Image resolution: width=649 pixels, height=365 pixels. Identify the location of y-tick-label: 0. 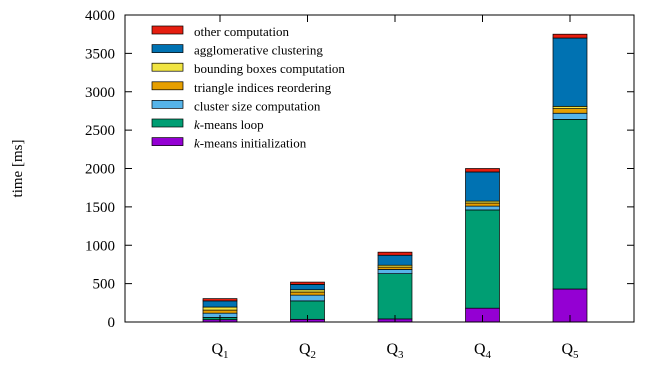
(112, 323).